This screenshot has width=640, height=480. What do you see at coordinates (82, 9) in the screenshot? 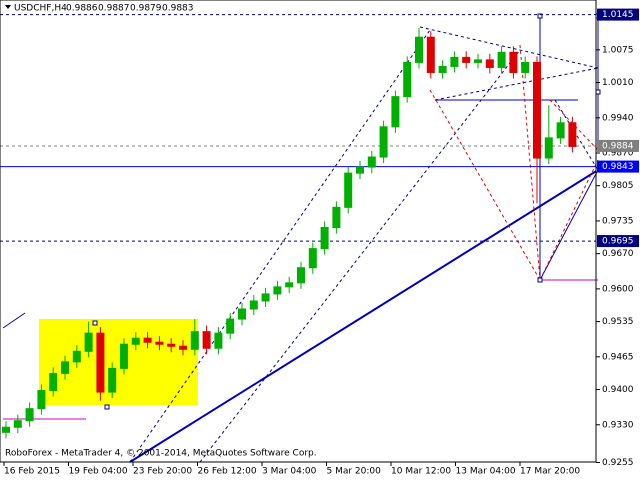
I see `quote-open: 0.9886` at bounding box center [82, 9].